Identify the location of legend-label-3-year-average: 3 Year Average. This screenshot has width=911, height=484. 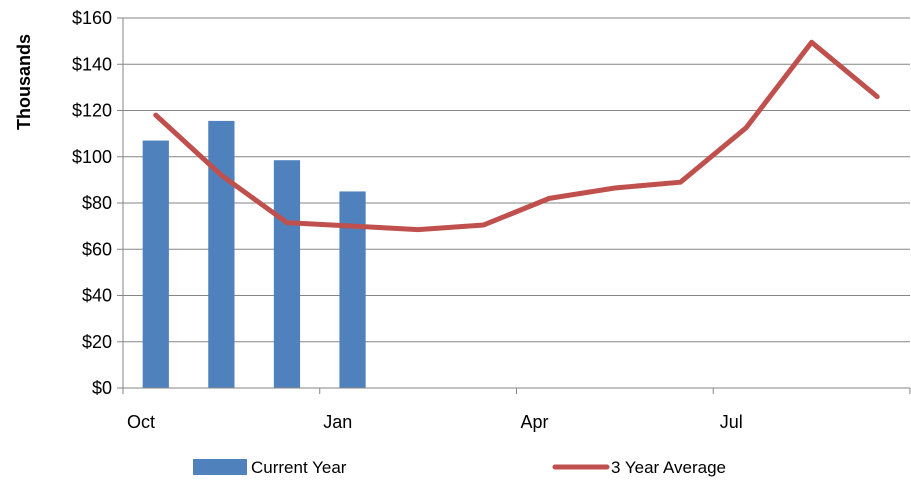
(668, 467).